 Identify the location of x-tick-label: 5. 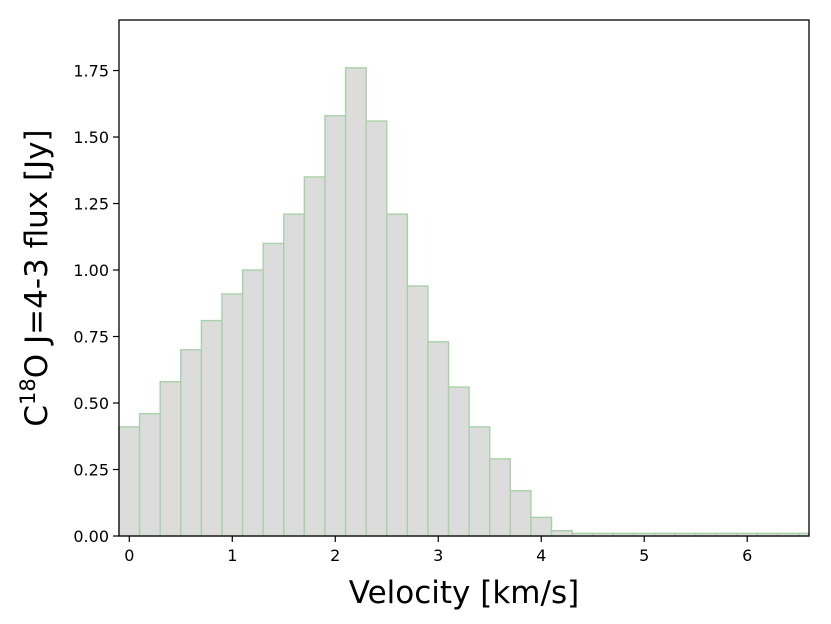
(644, 555).